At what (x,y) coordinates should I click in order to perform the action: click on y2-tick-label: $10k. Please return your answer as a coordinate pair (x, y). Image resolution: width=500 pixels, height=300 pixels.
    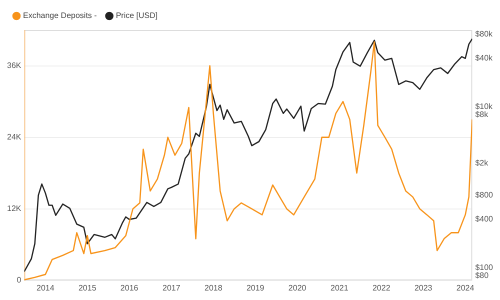
    Looking at the image, I should click on (484, 107).